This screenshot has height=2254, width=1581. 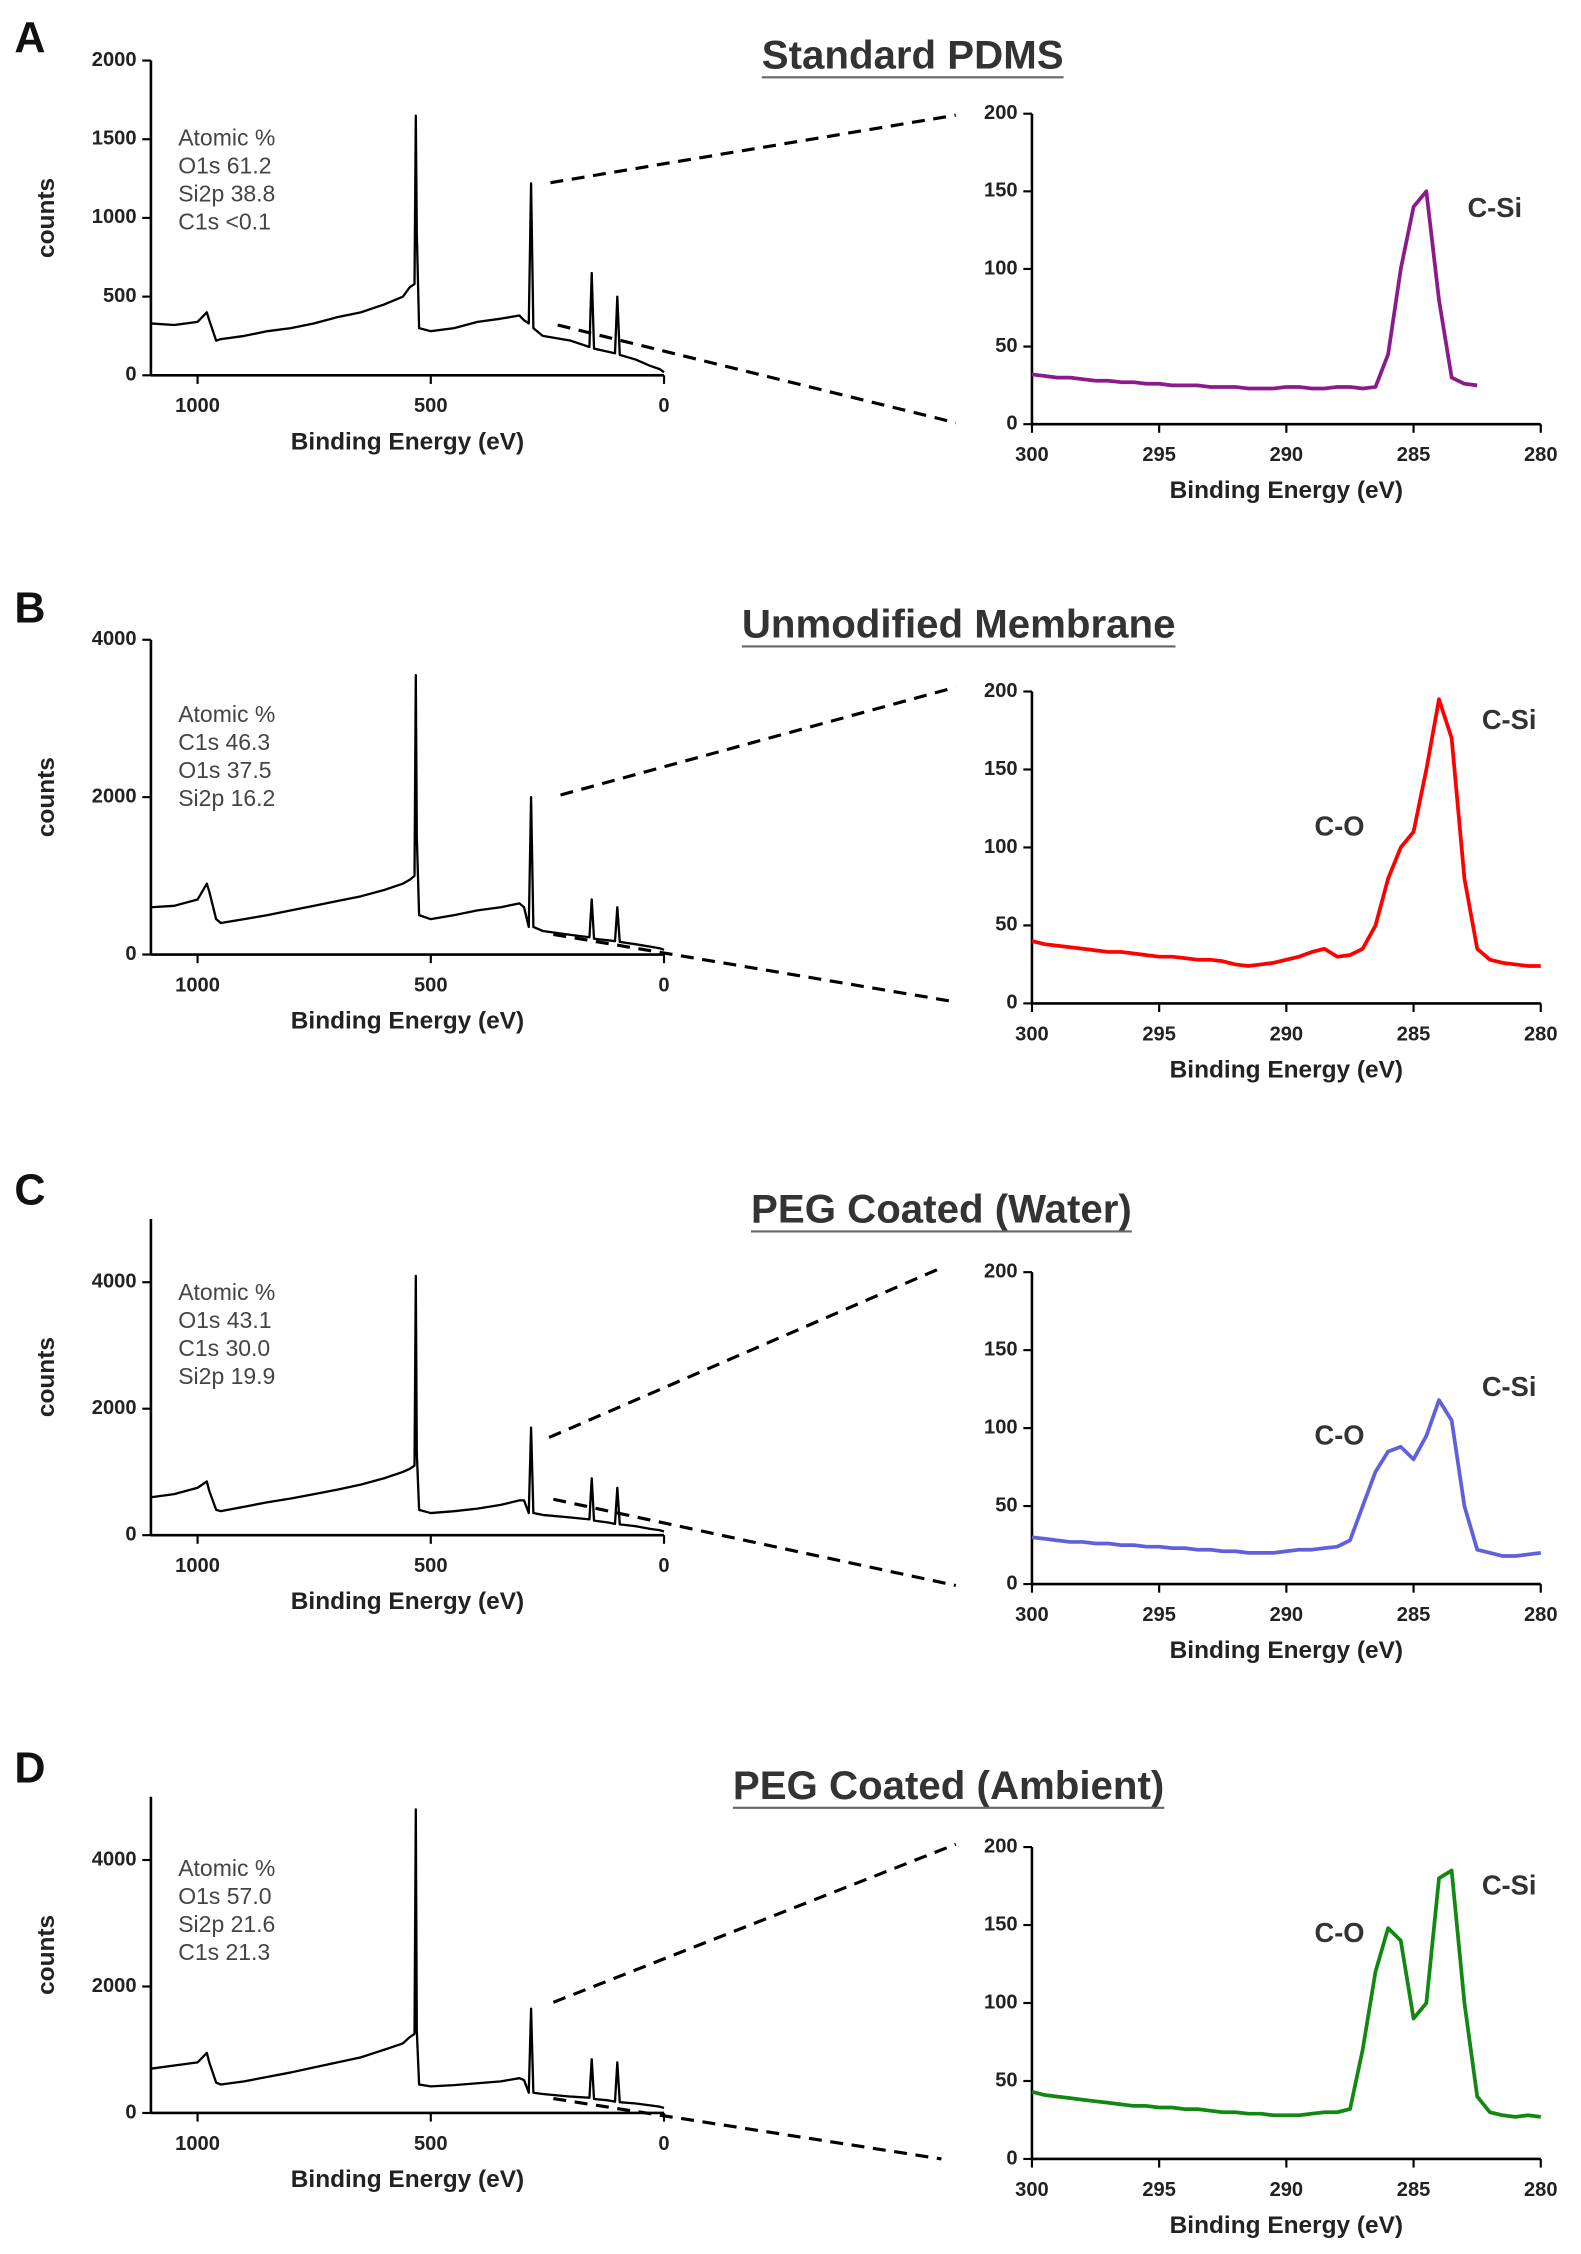 I want to click on chart-title: PEG Coated (Ambient), so click(x=948, y=1785).